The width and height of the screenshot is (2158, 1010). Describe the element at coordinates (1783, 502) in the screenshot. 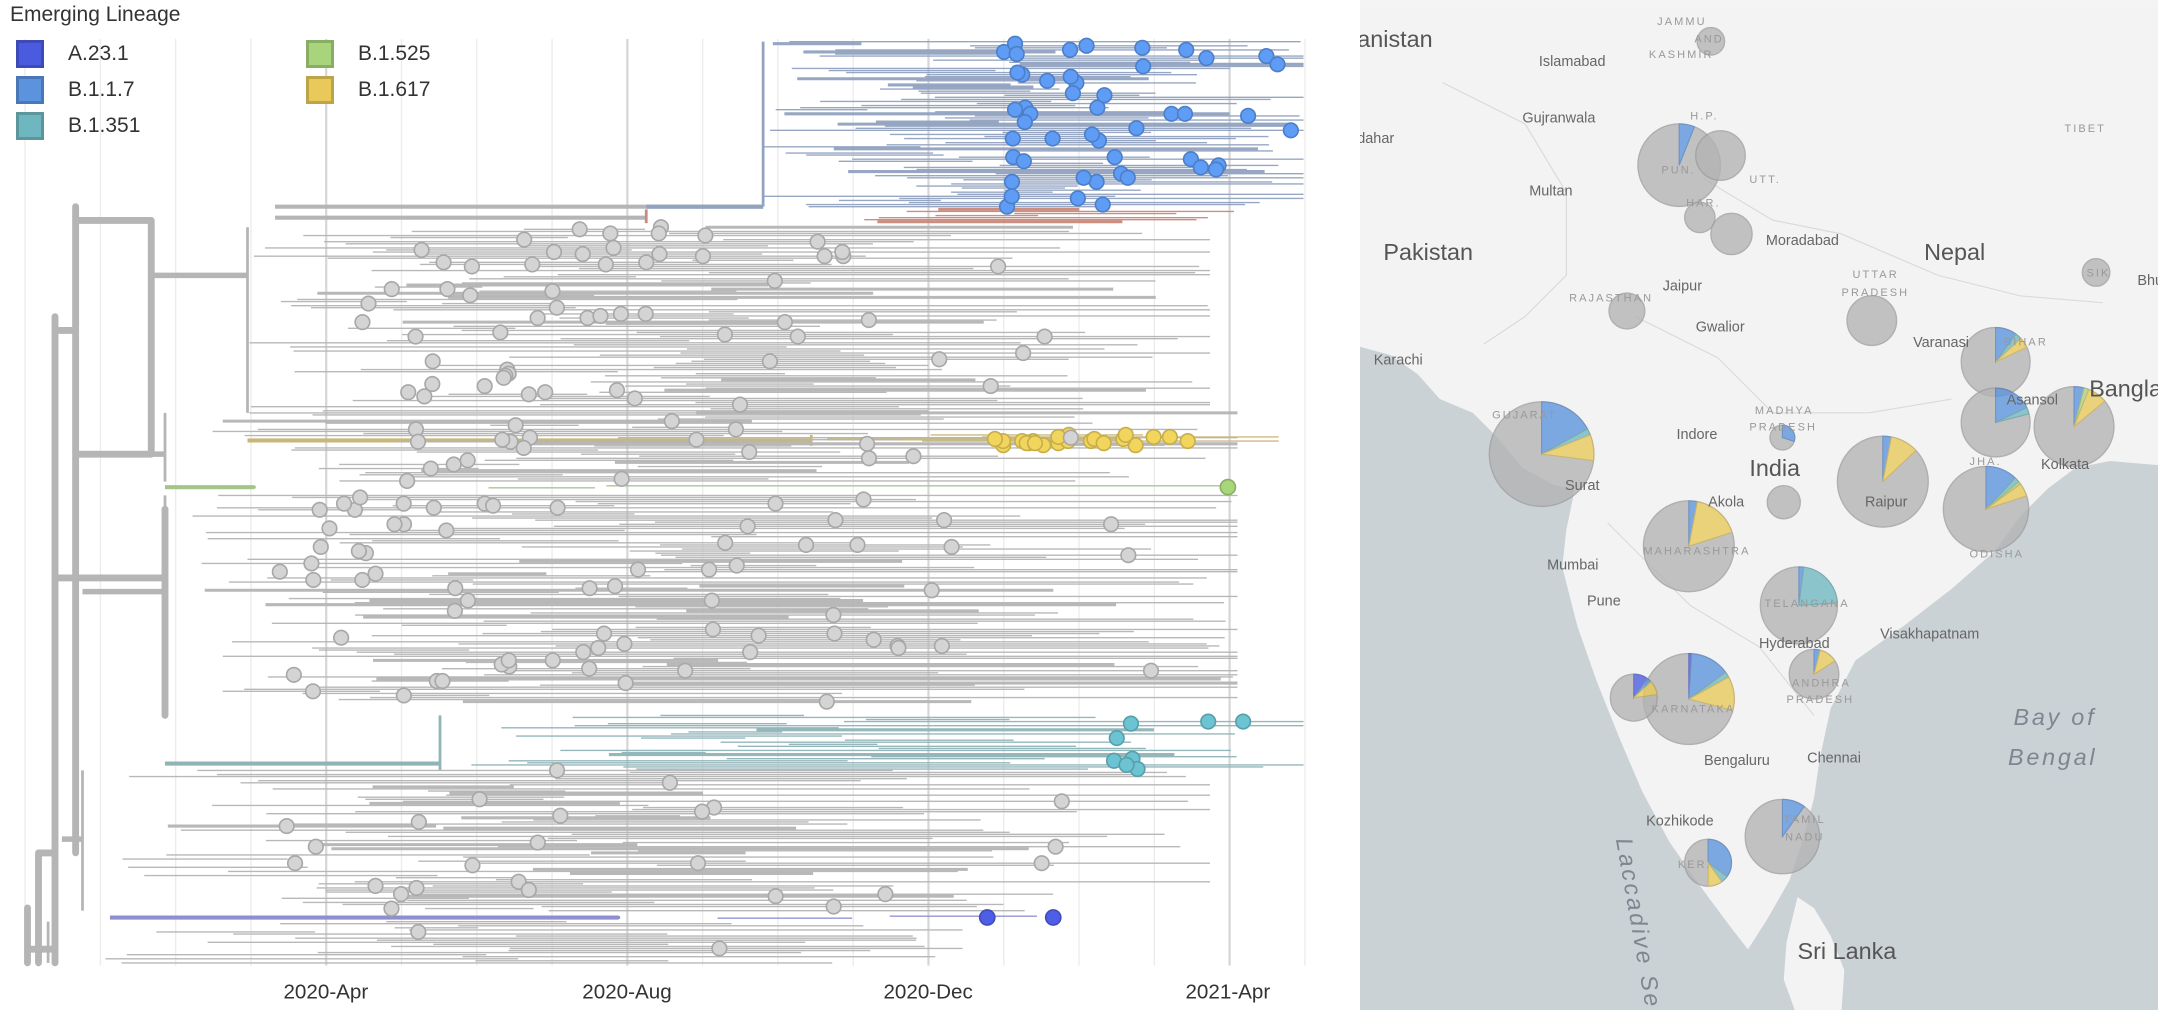

I see `pie-akola` at that location.